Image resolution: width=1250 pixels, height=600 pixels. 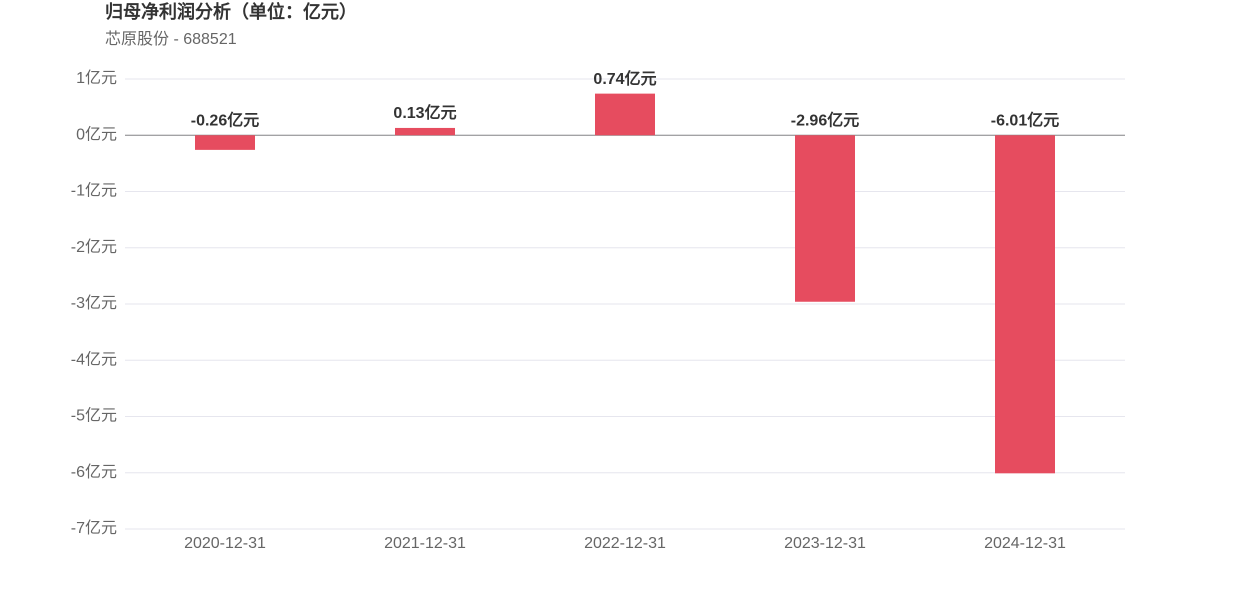 I want to click on chart-title: 归母净利润分析（单位：亿元）, so click(x=231, y=11).